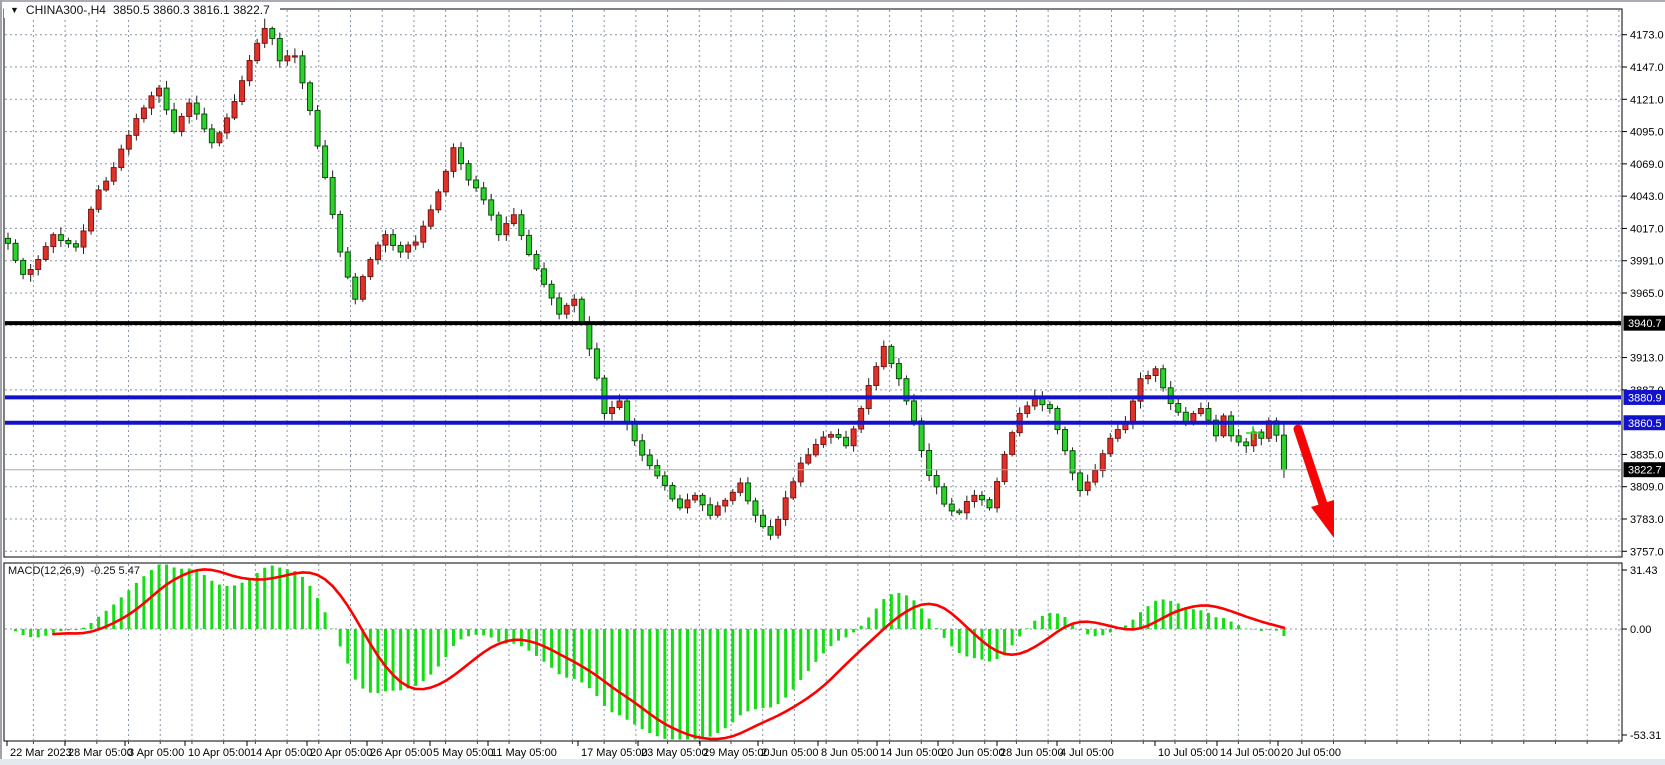 The image size is (1665, 765). What do you see at coordinates (1647, 100) in the screenshot?
I see `price-axis-label: 4121.0` at bounding box center [1647, 100].